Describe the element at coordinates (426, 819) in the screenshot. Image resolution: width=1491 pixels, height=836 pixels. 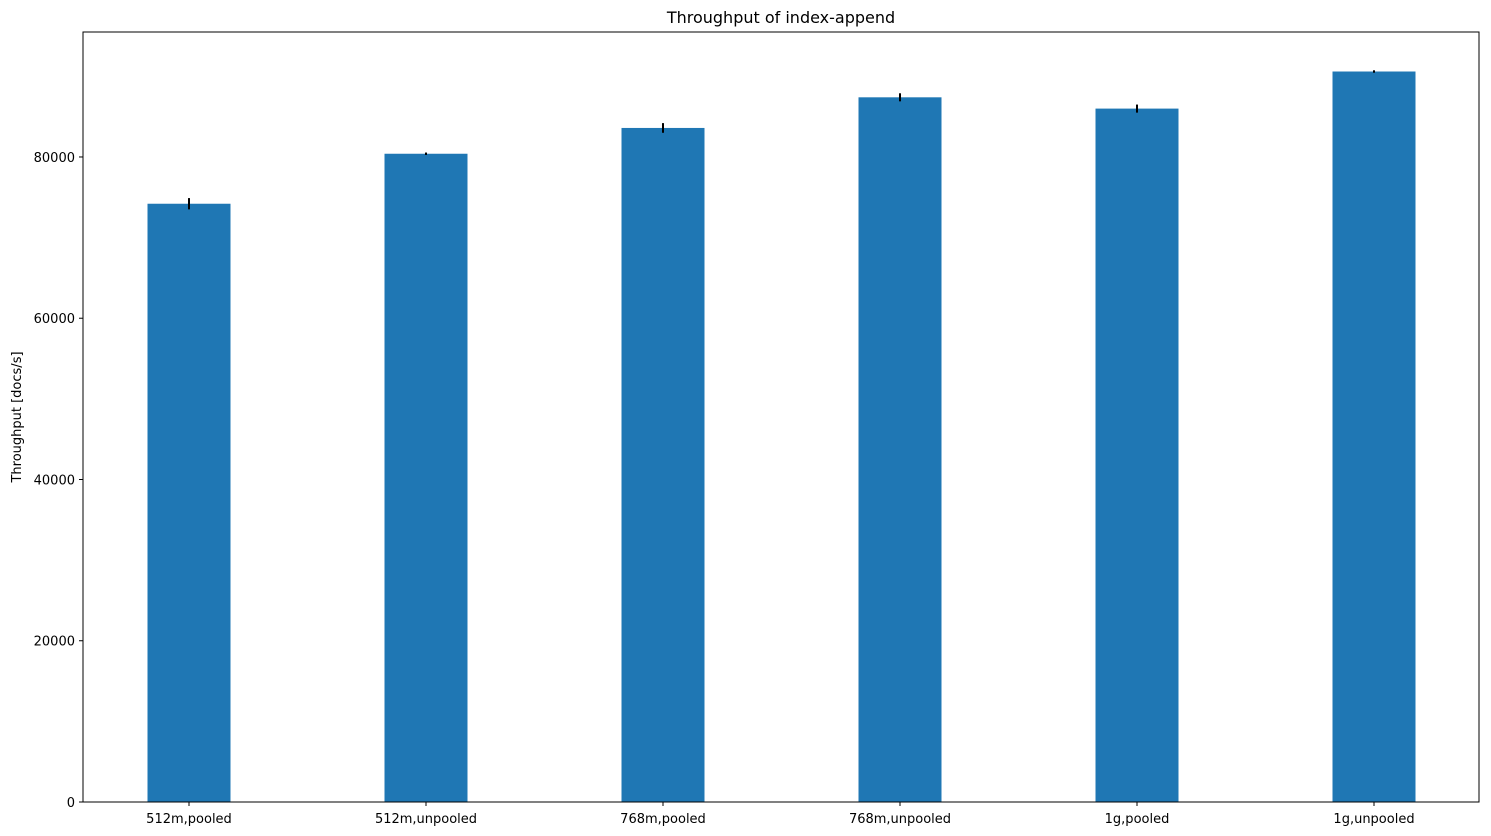
I see `x-tick-label-1: 512m,unpooled` at that location.